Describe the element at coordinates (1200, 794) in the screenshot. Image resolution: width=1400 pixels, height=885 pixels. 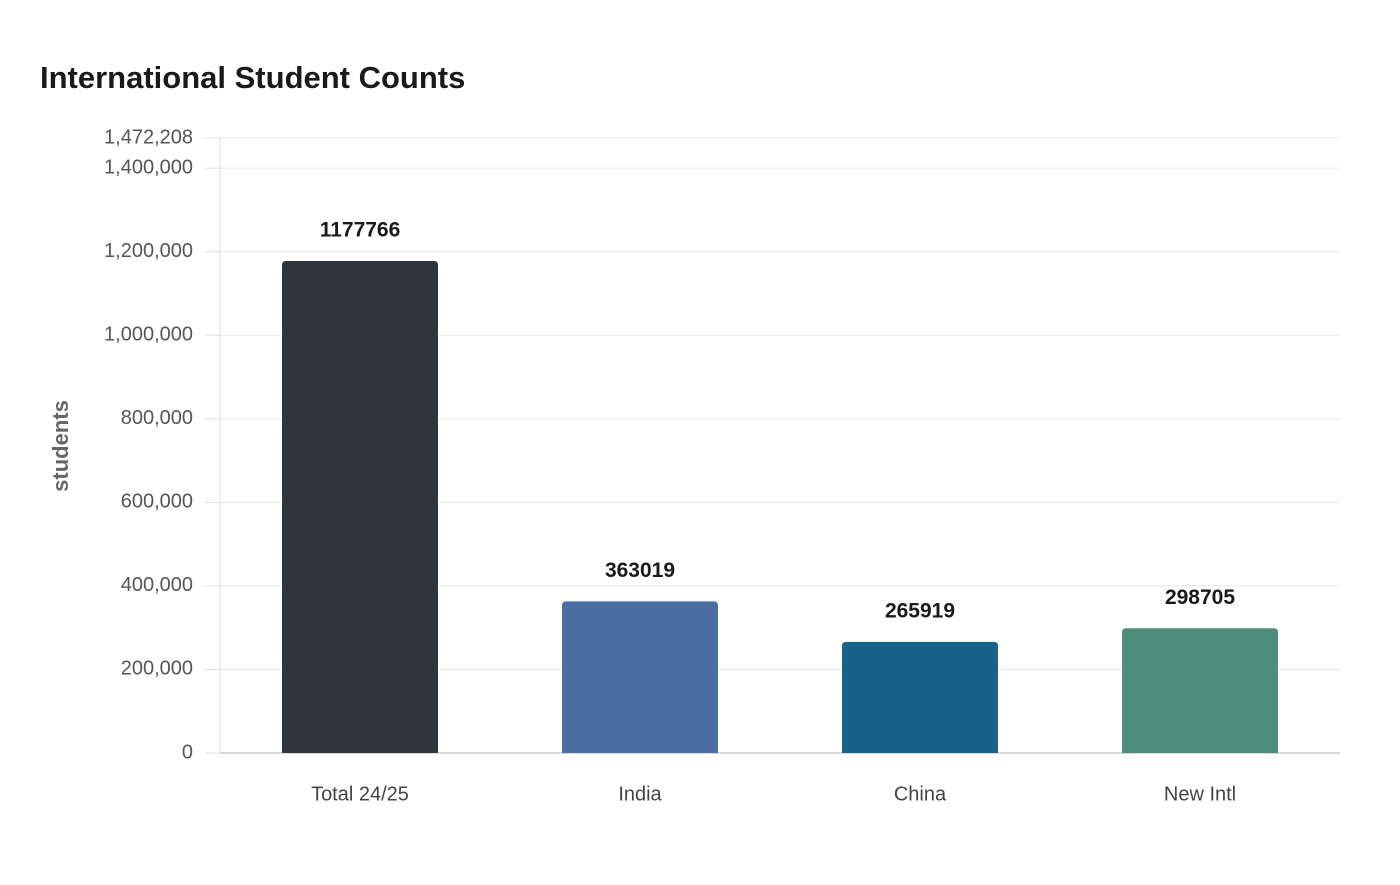
I see `x-tick-label: New Intl` at that location.